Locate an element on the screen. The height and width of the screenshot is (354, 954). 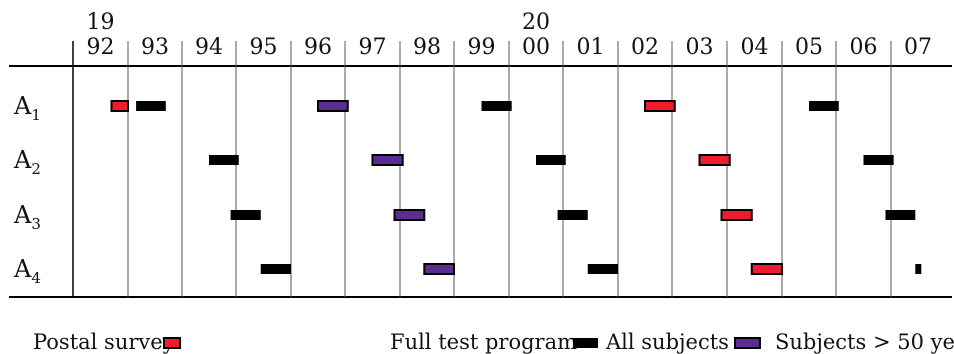
row-label: A2 is located at coordinates (27, 162).